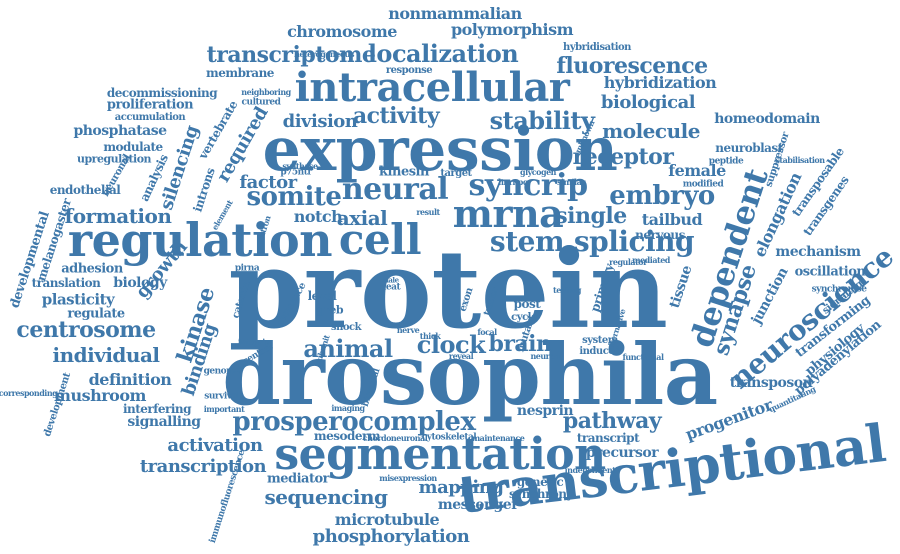 Image resolution: width=900 pixels, height=554 pixels. I want to click on word: nerve, so click(408, 330).